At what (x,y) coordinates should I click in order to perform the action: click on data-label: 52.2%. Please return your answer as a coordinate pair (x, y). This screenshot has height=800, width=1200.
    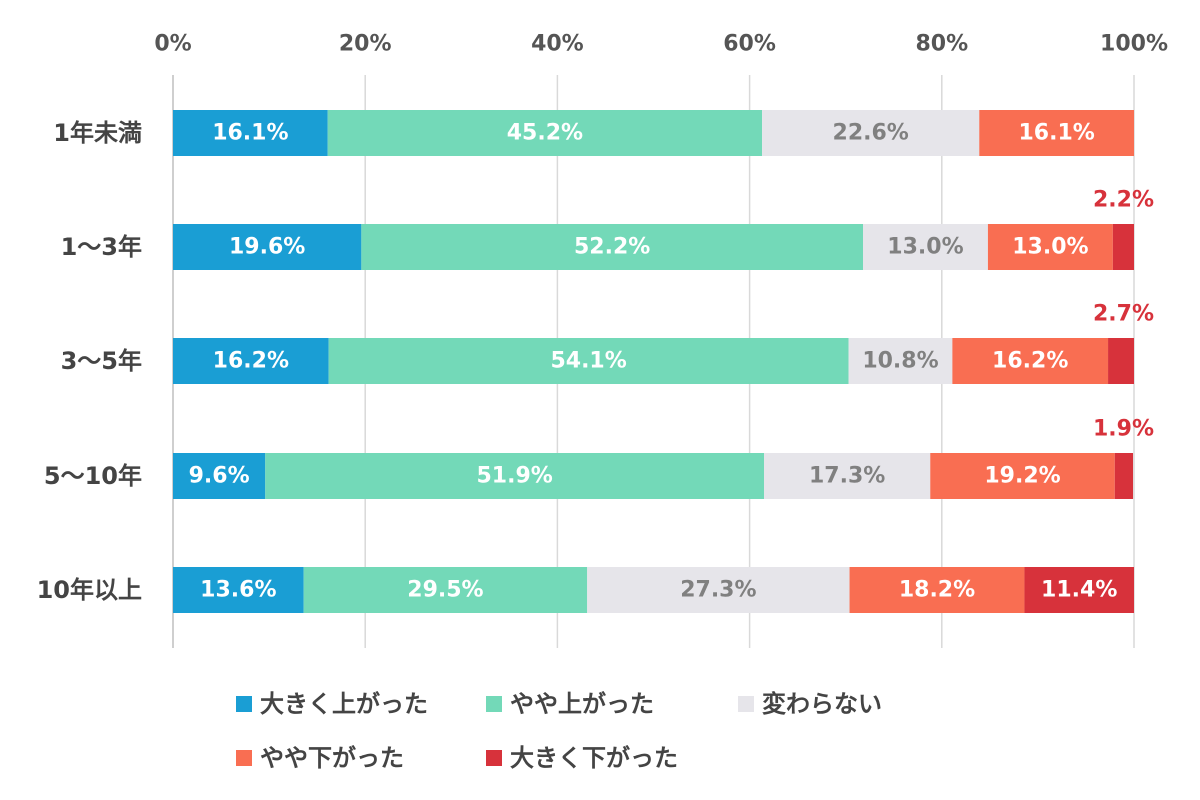
    Looking at the image, I should click on (612, 247).